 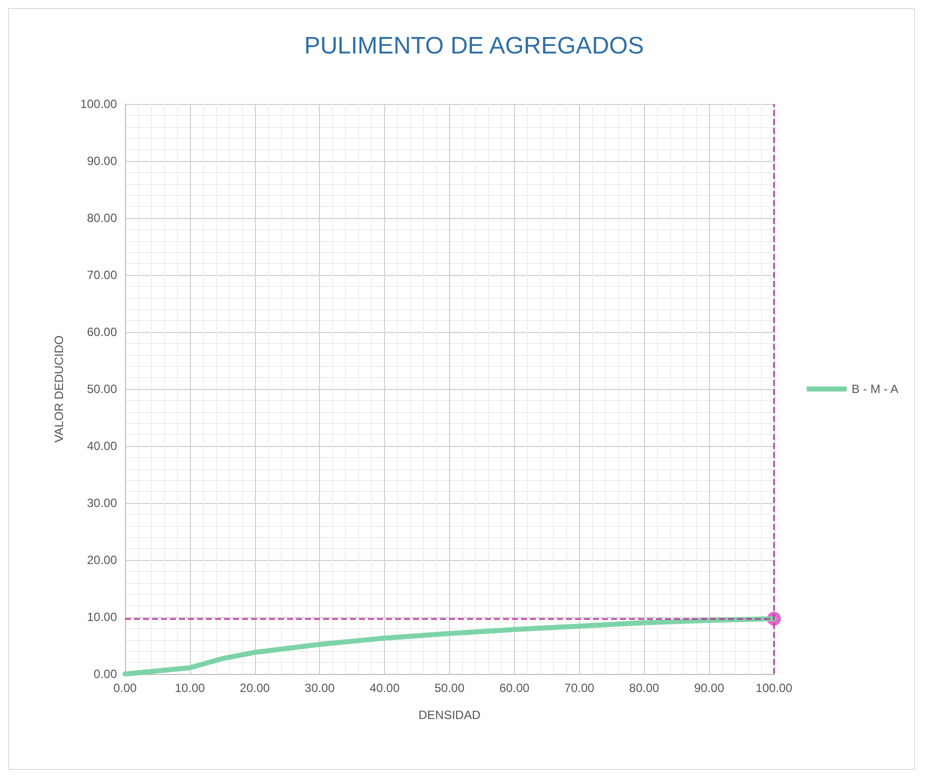 What do you see at coordinates (385, 688) in the screenshot?
I see `x-tick-label: 40.00` at bounding box center [385, 688].